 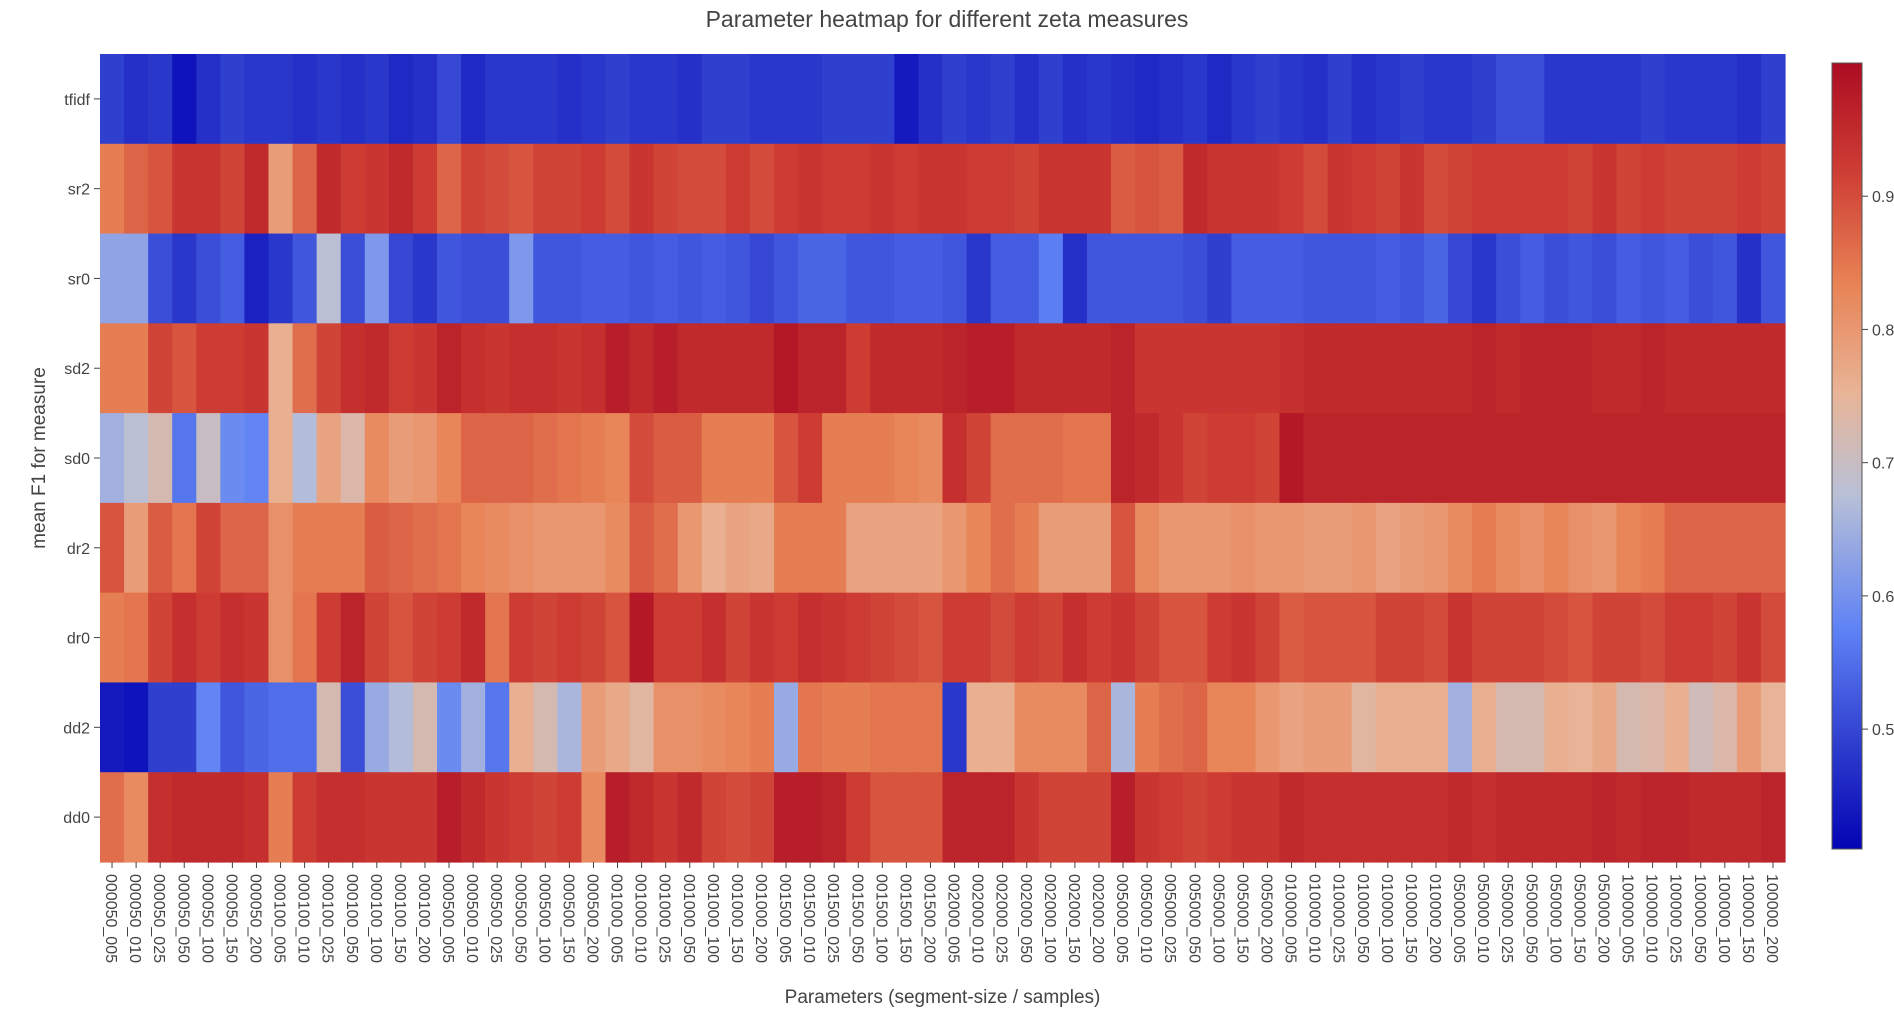 I want to click on x-tick-label: 100000_005, so click(x=1627, y=918).